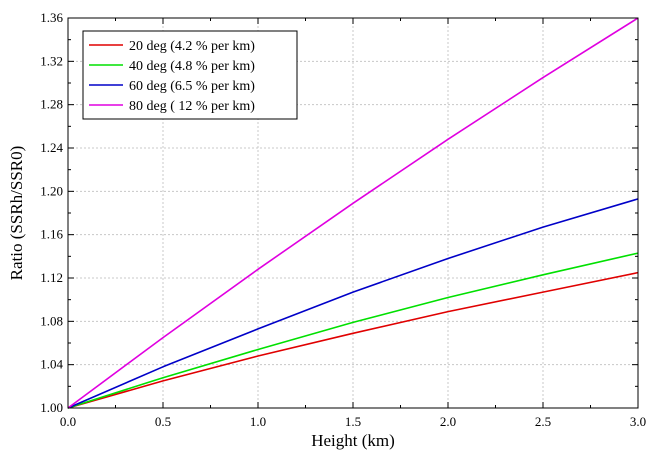 This screenshot has height=460, width=647. I want to click on x-tick-label: 2.0, so click(448, 421).